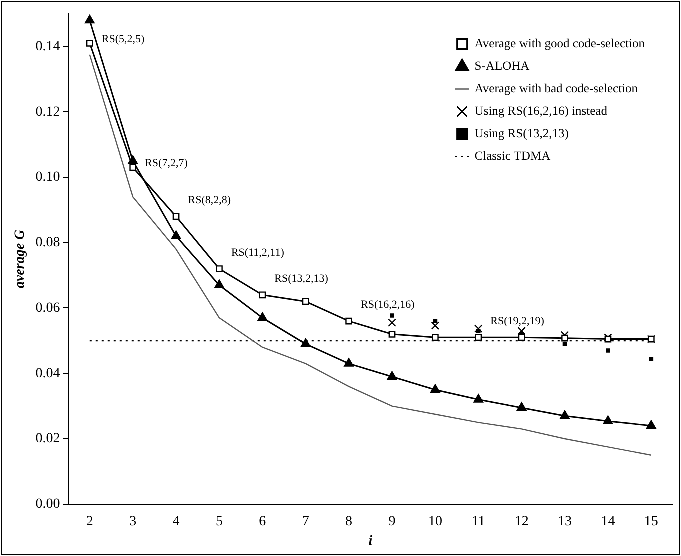 The image size is (681, 556). Describe the element at coordinates (301, 279) in the screenshot. I see `annotation: RS(13,2,13)` at that location.